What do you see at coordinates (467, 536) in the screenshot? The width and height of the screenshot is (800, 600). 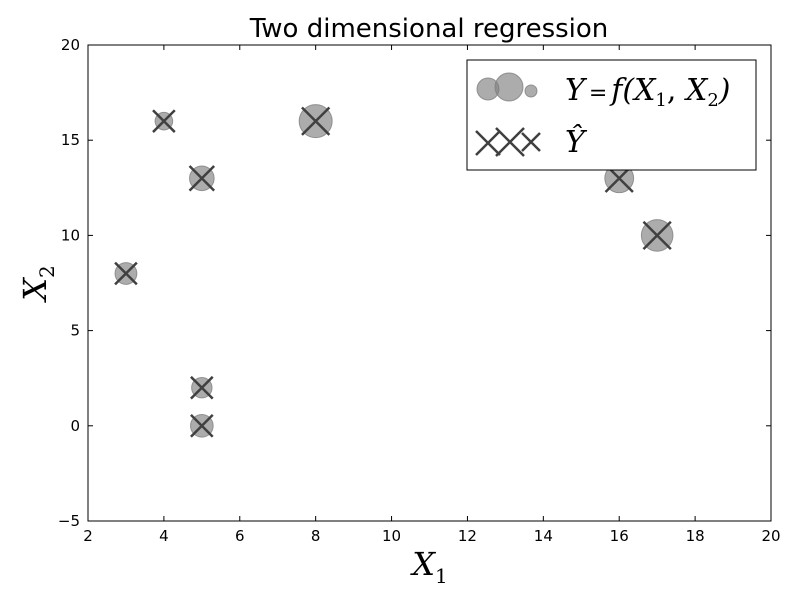 I see `x-tick-label: 12` at bounding box center [467, 536].